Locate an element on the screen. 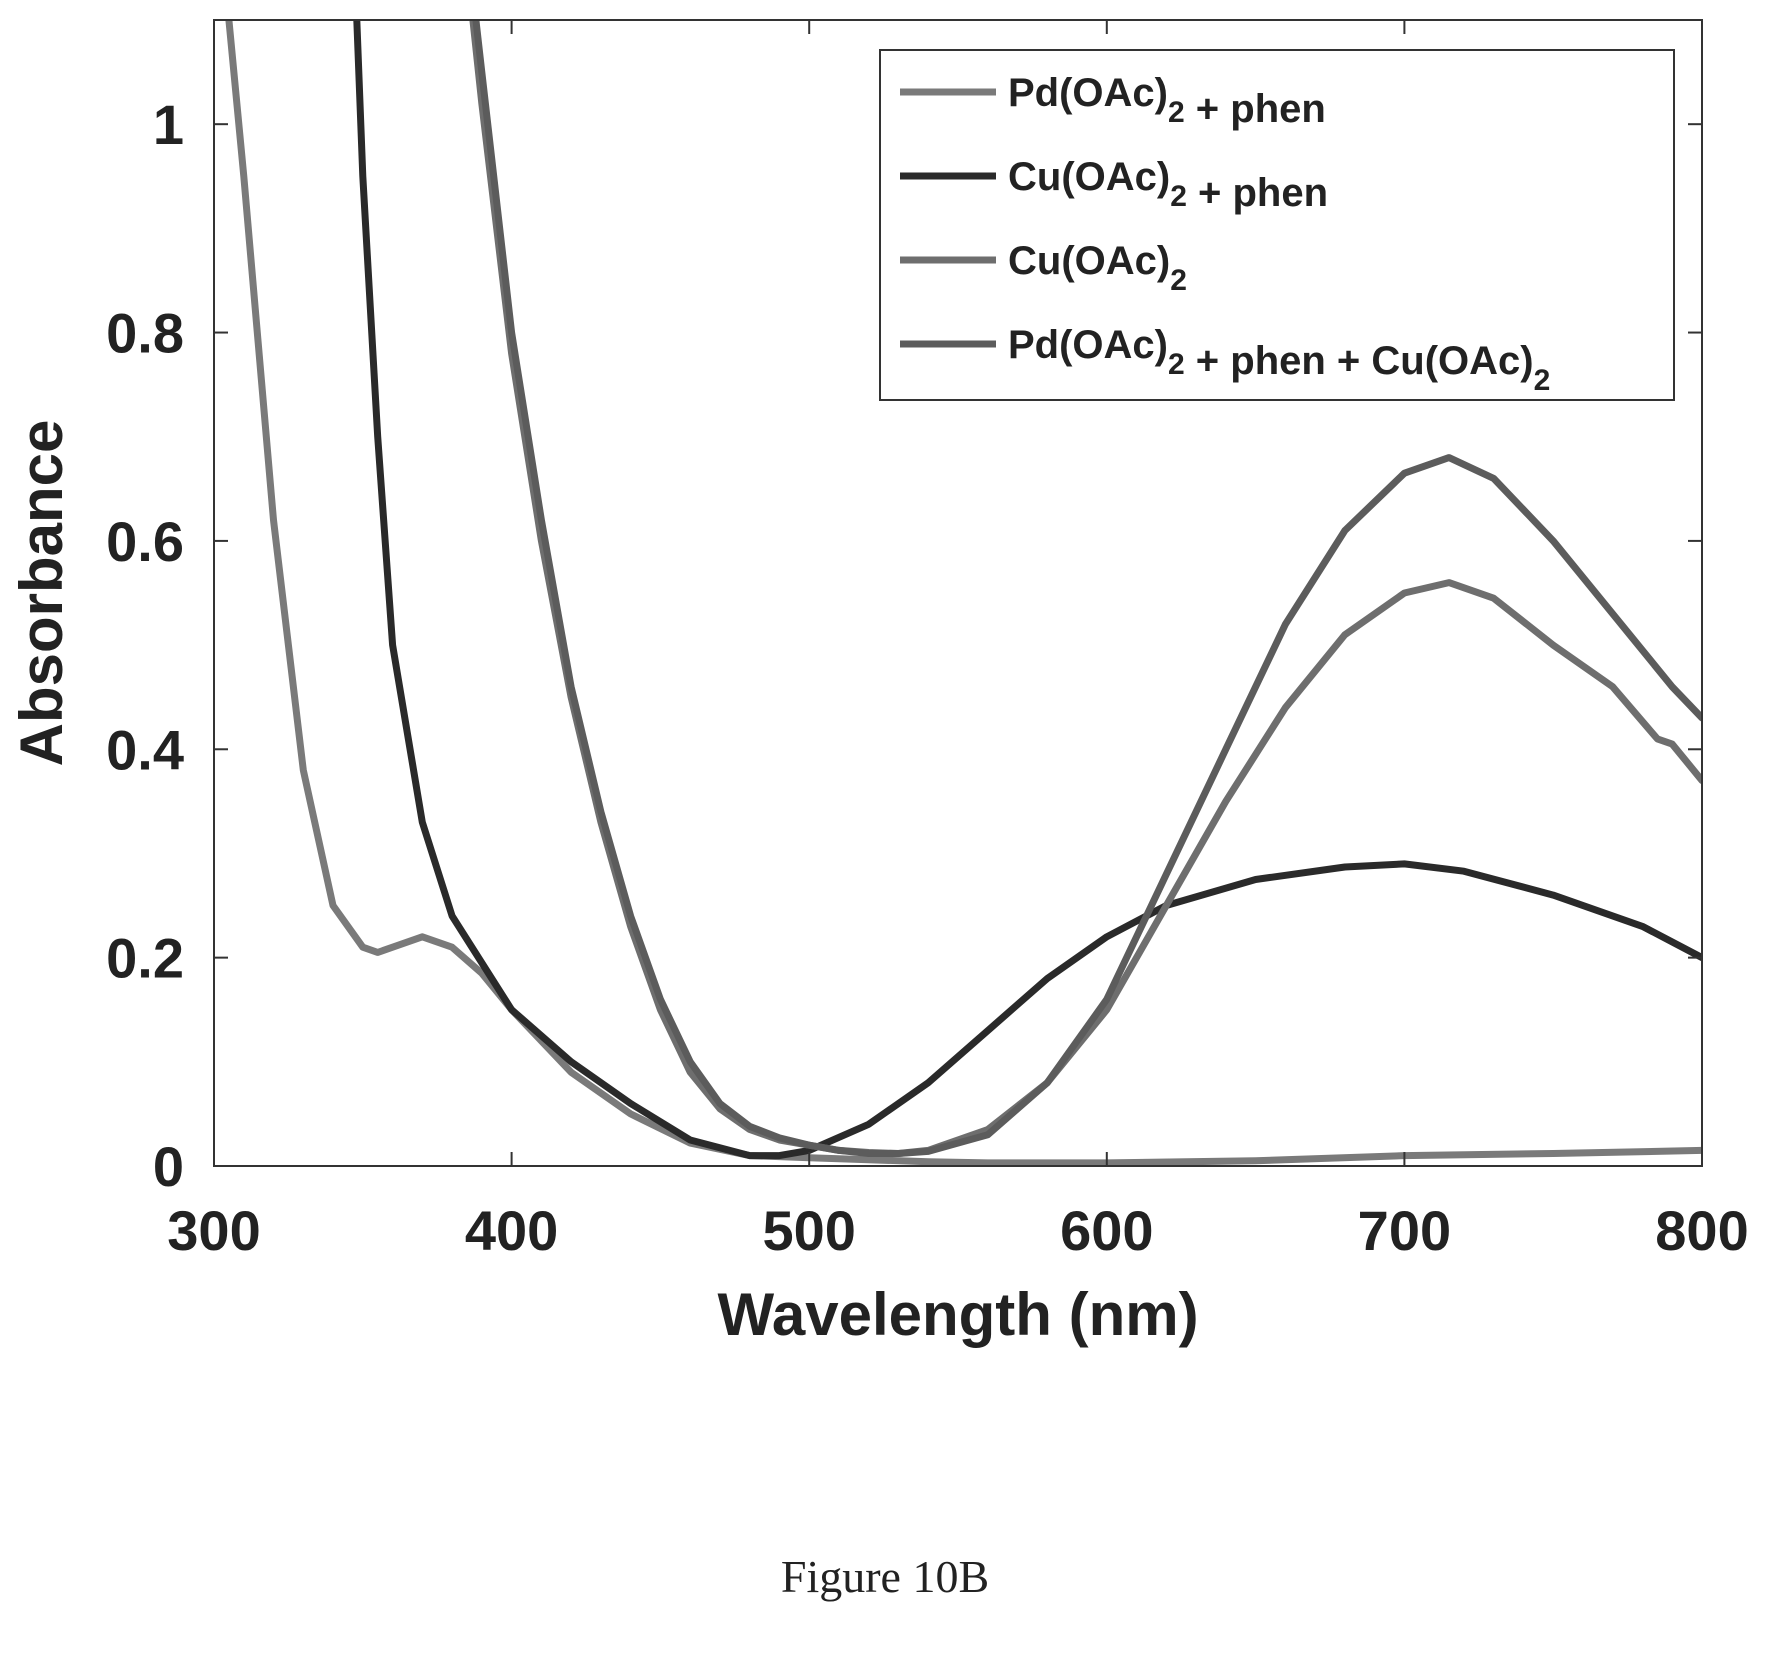  x-tick-label: 400 is located at coordinates (511, 1230).